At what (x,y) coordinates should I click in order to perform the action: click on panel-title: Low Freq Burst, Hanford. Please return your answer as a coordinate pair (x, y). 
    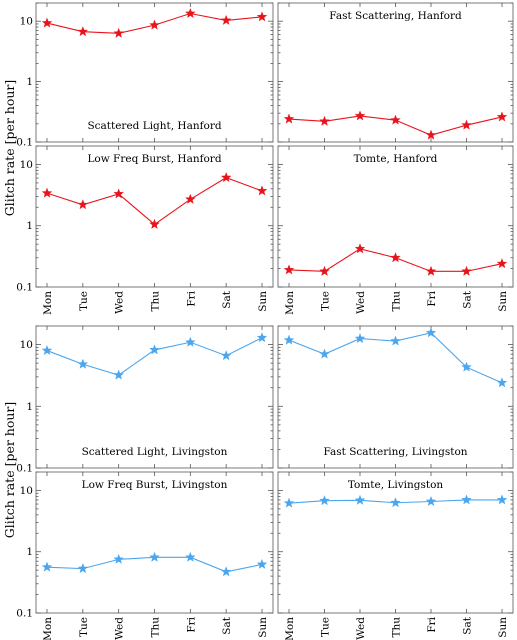
    Looking at the image, I should click on (154, 159).